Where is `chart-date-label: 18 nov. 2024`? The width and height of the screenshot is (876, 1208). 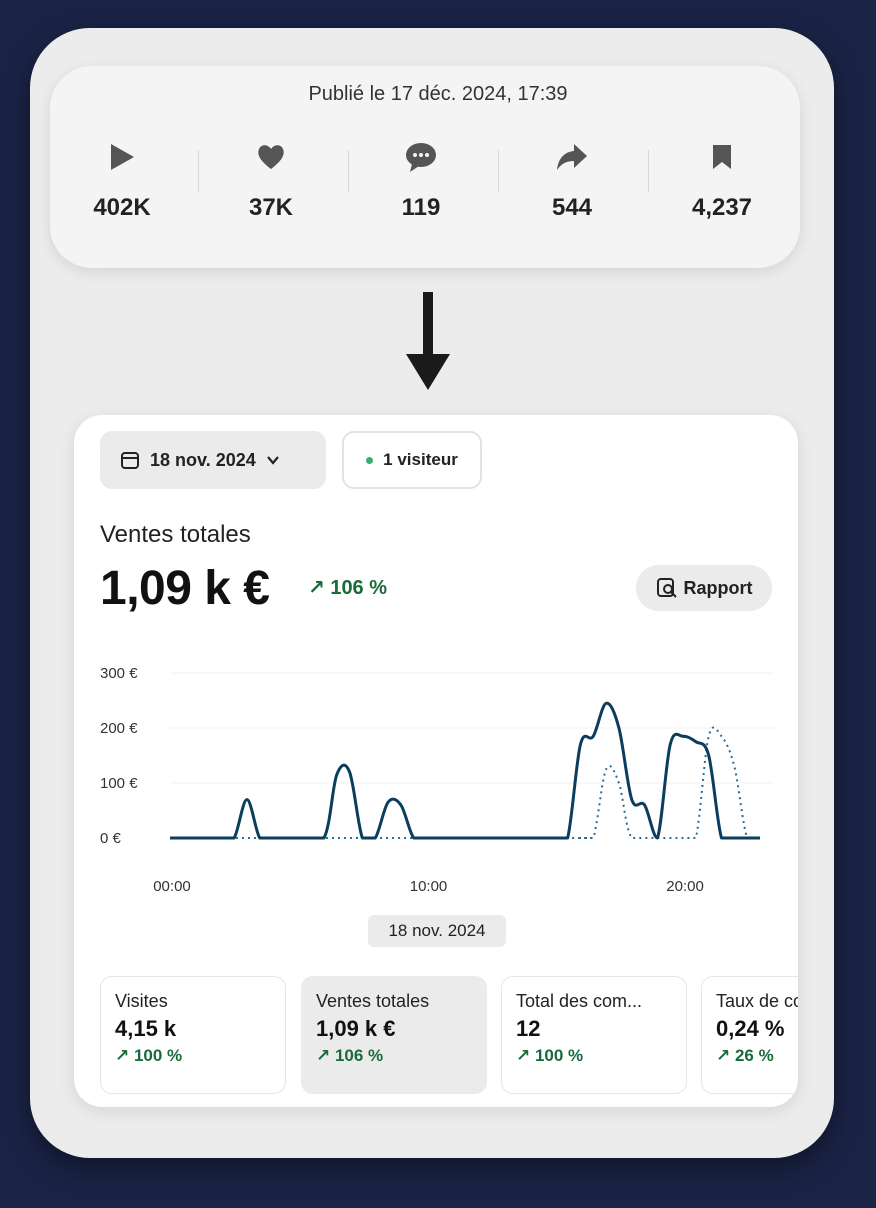 chart-date-label: 18 nov. 2024 is located at coordinates (437, 931).